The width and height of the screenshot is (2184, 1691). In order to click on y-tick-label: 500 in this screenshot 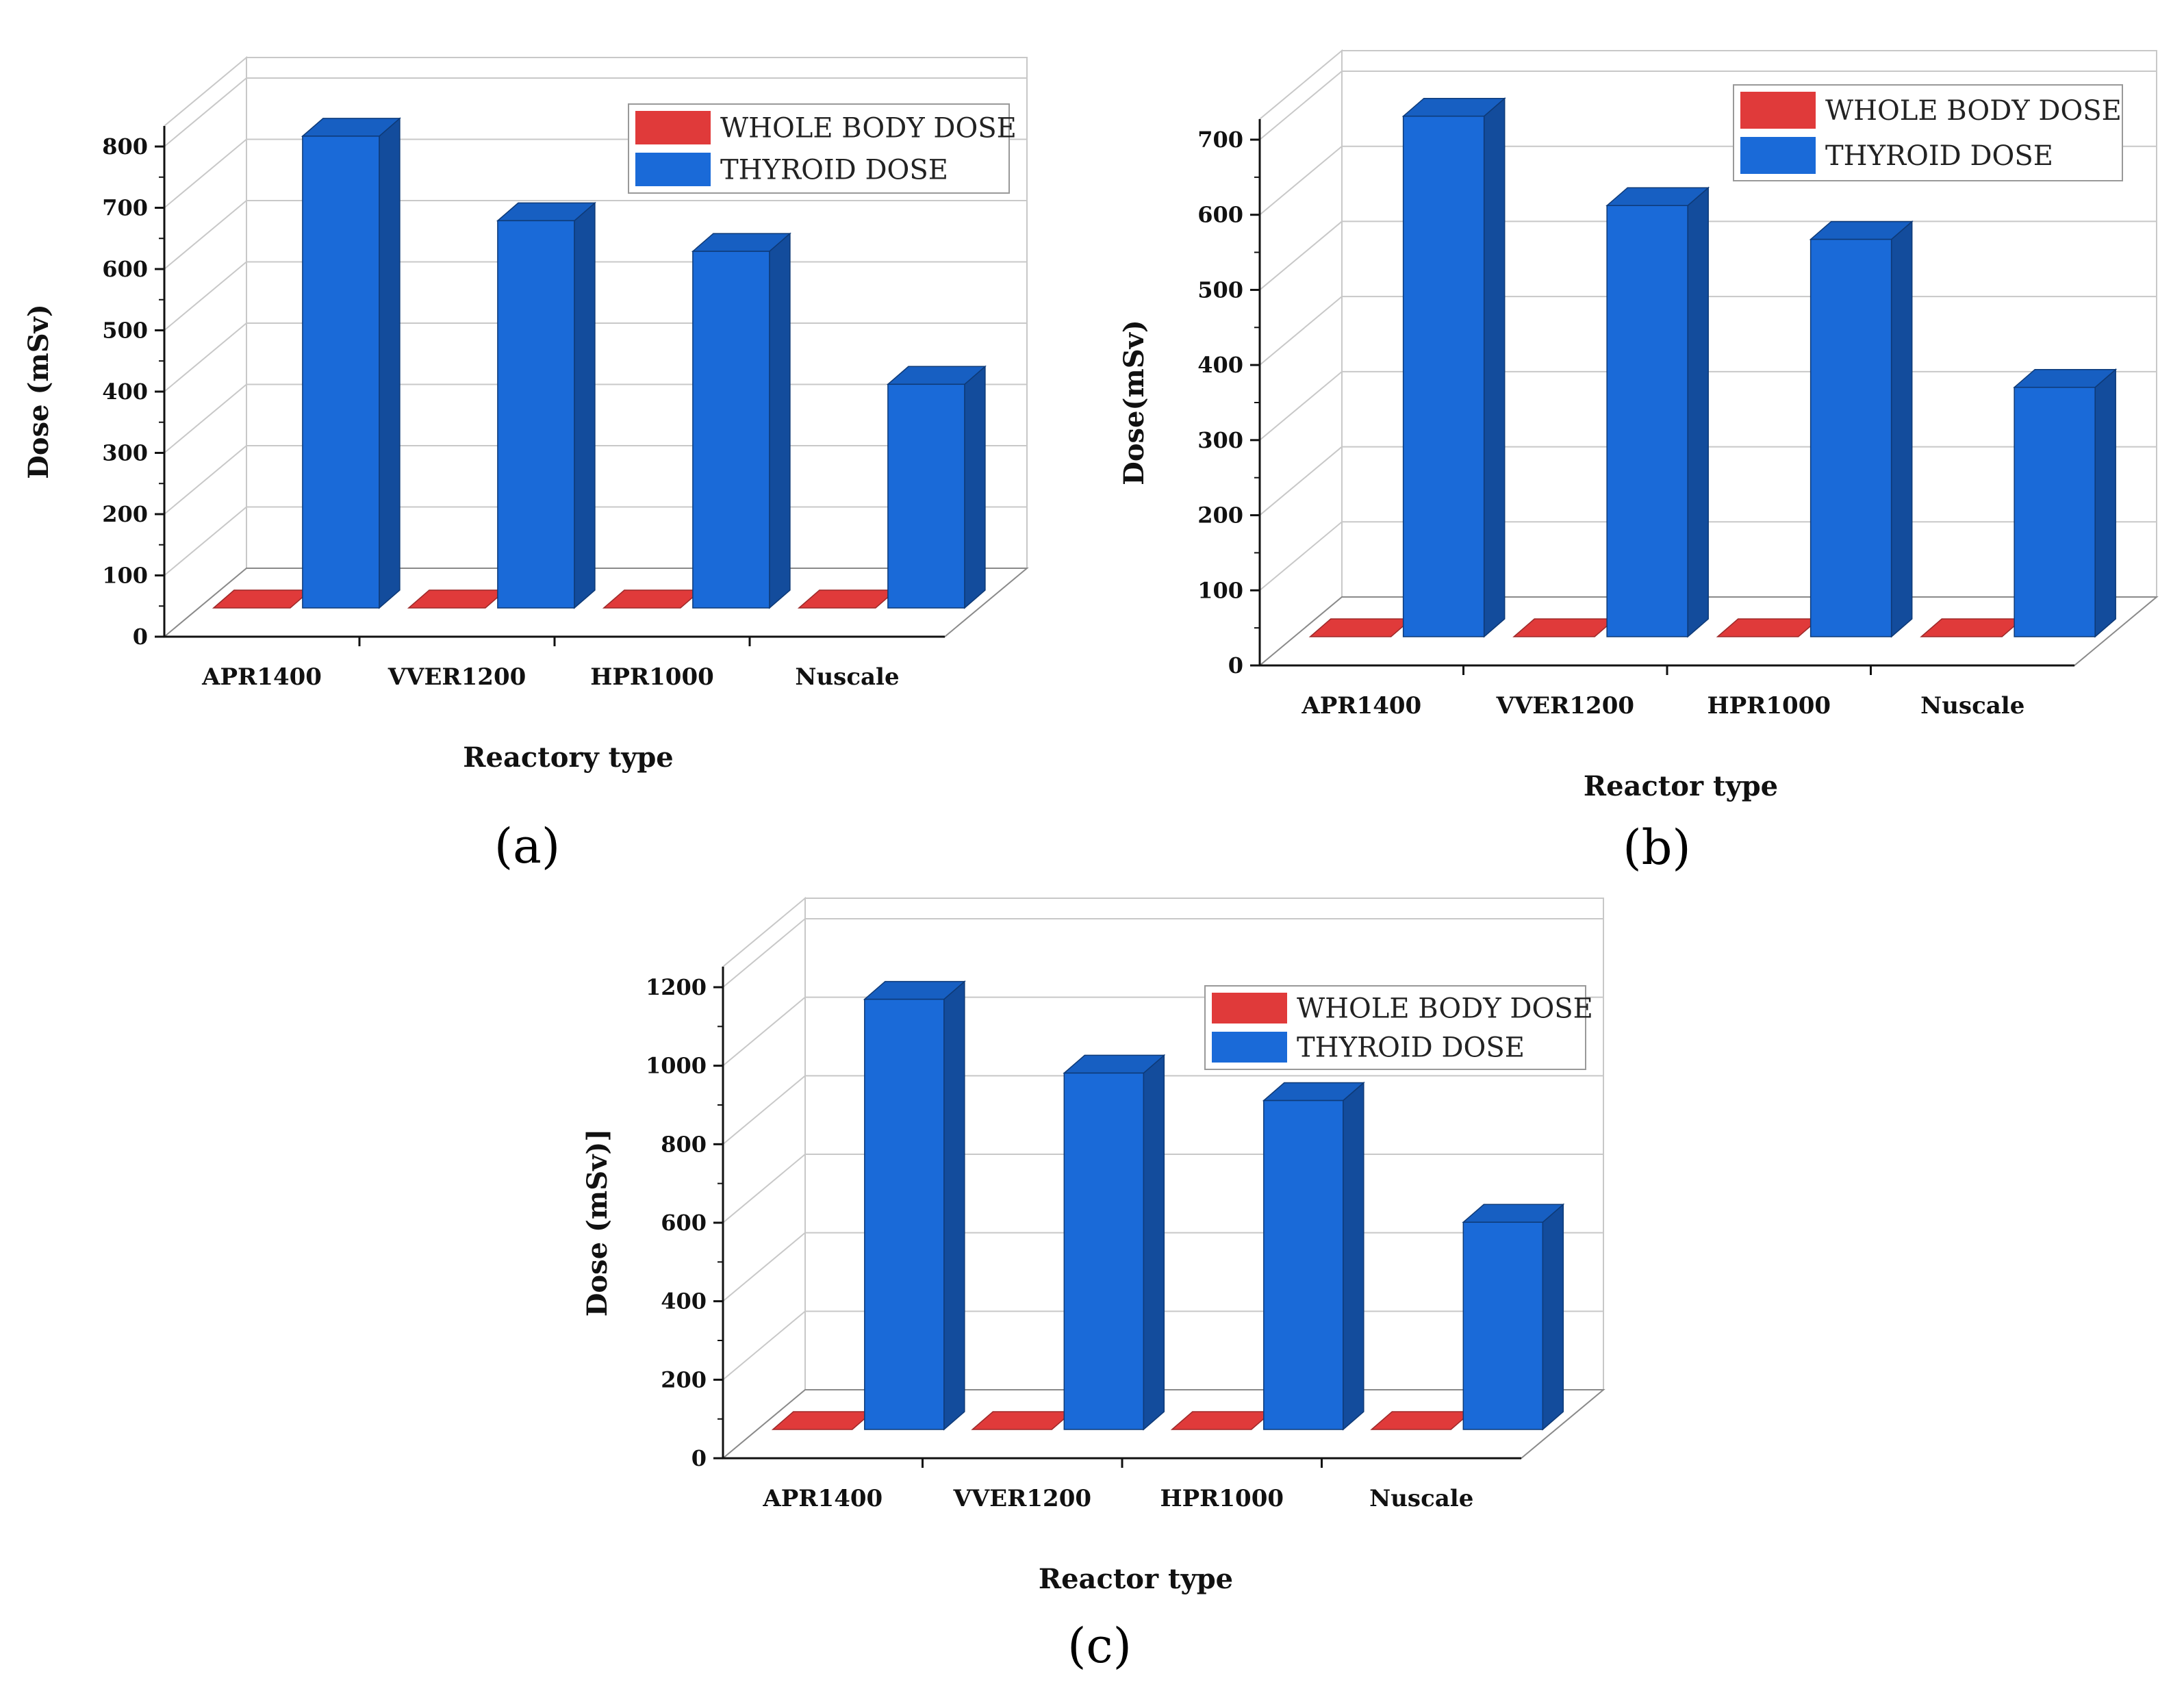, I will do `click(125, 331)`.